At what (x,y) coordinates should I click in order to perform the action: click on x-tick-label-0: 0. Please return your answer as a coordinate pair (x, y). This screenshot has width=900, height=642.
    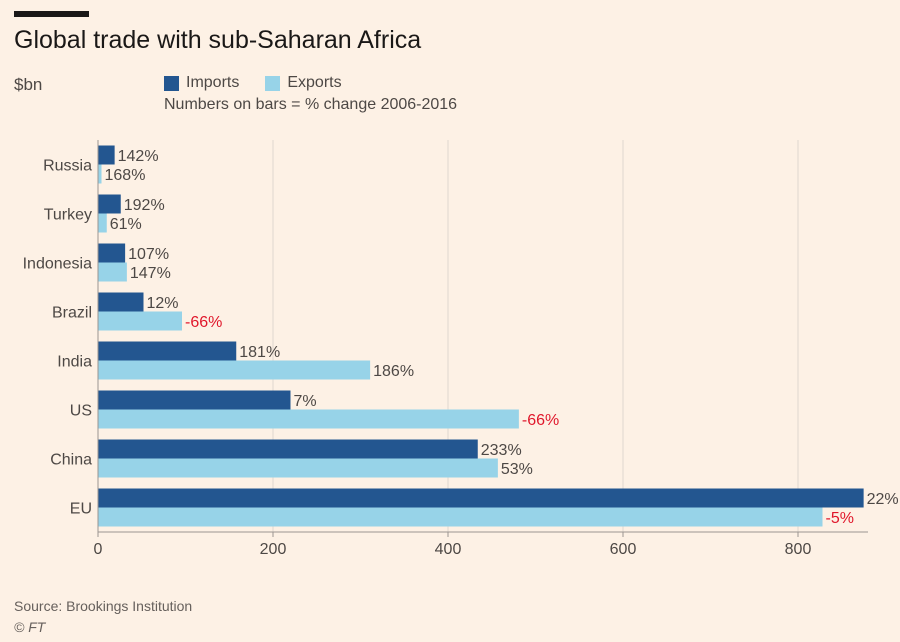
    Looking at the image, I should click on (98, 549).